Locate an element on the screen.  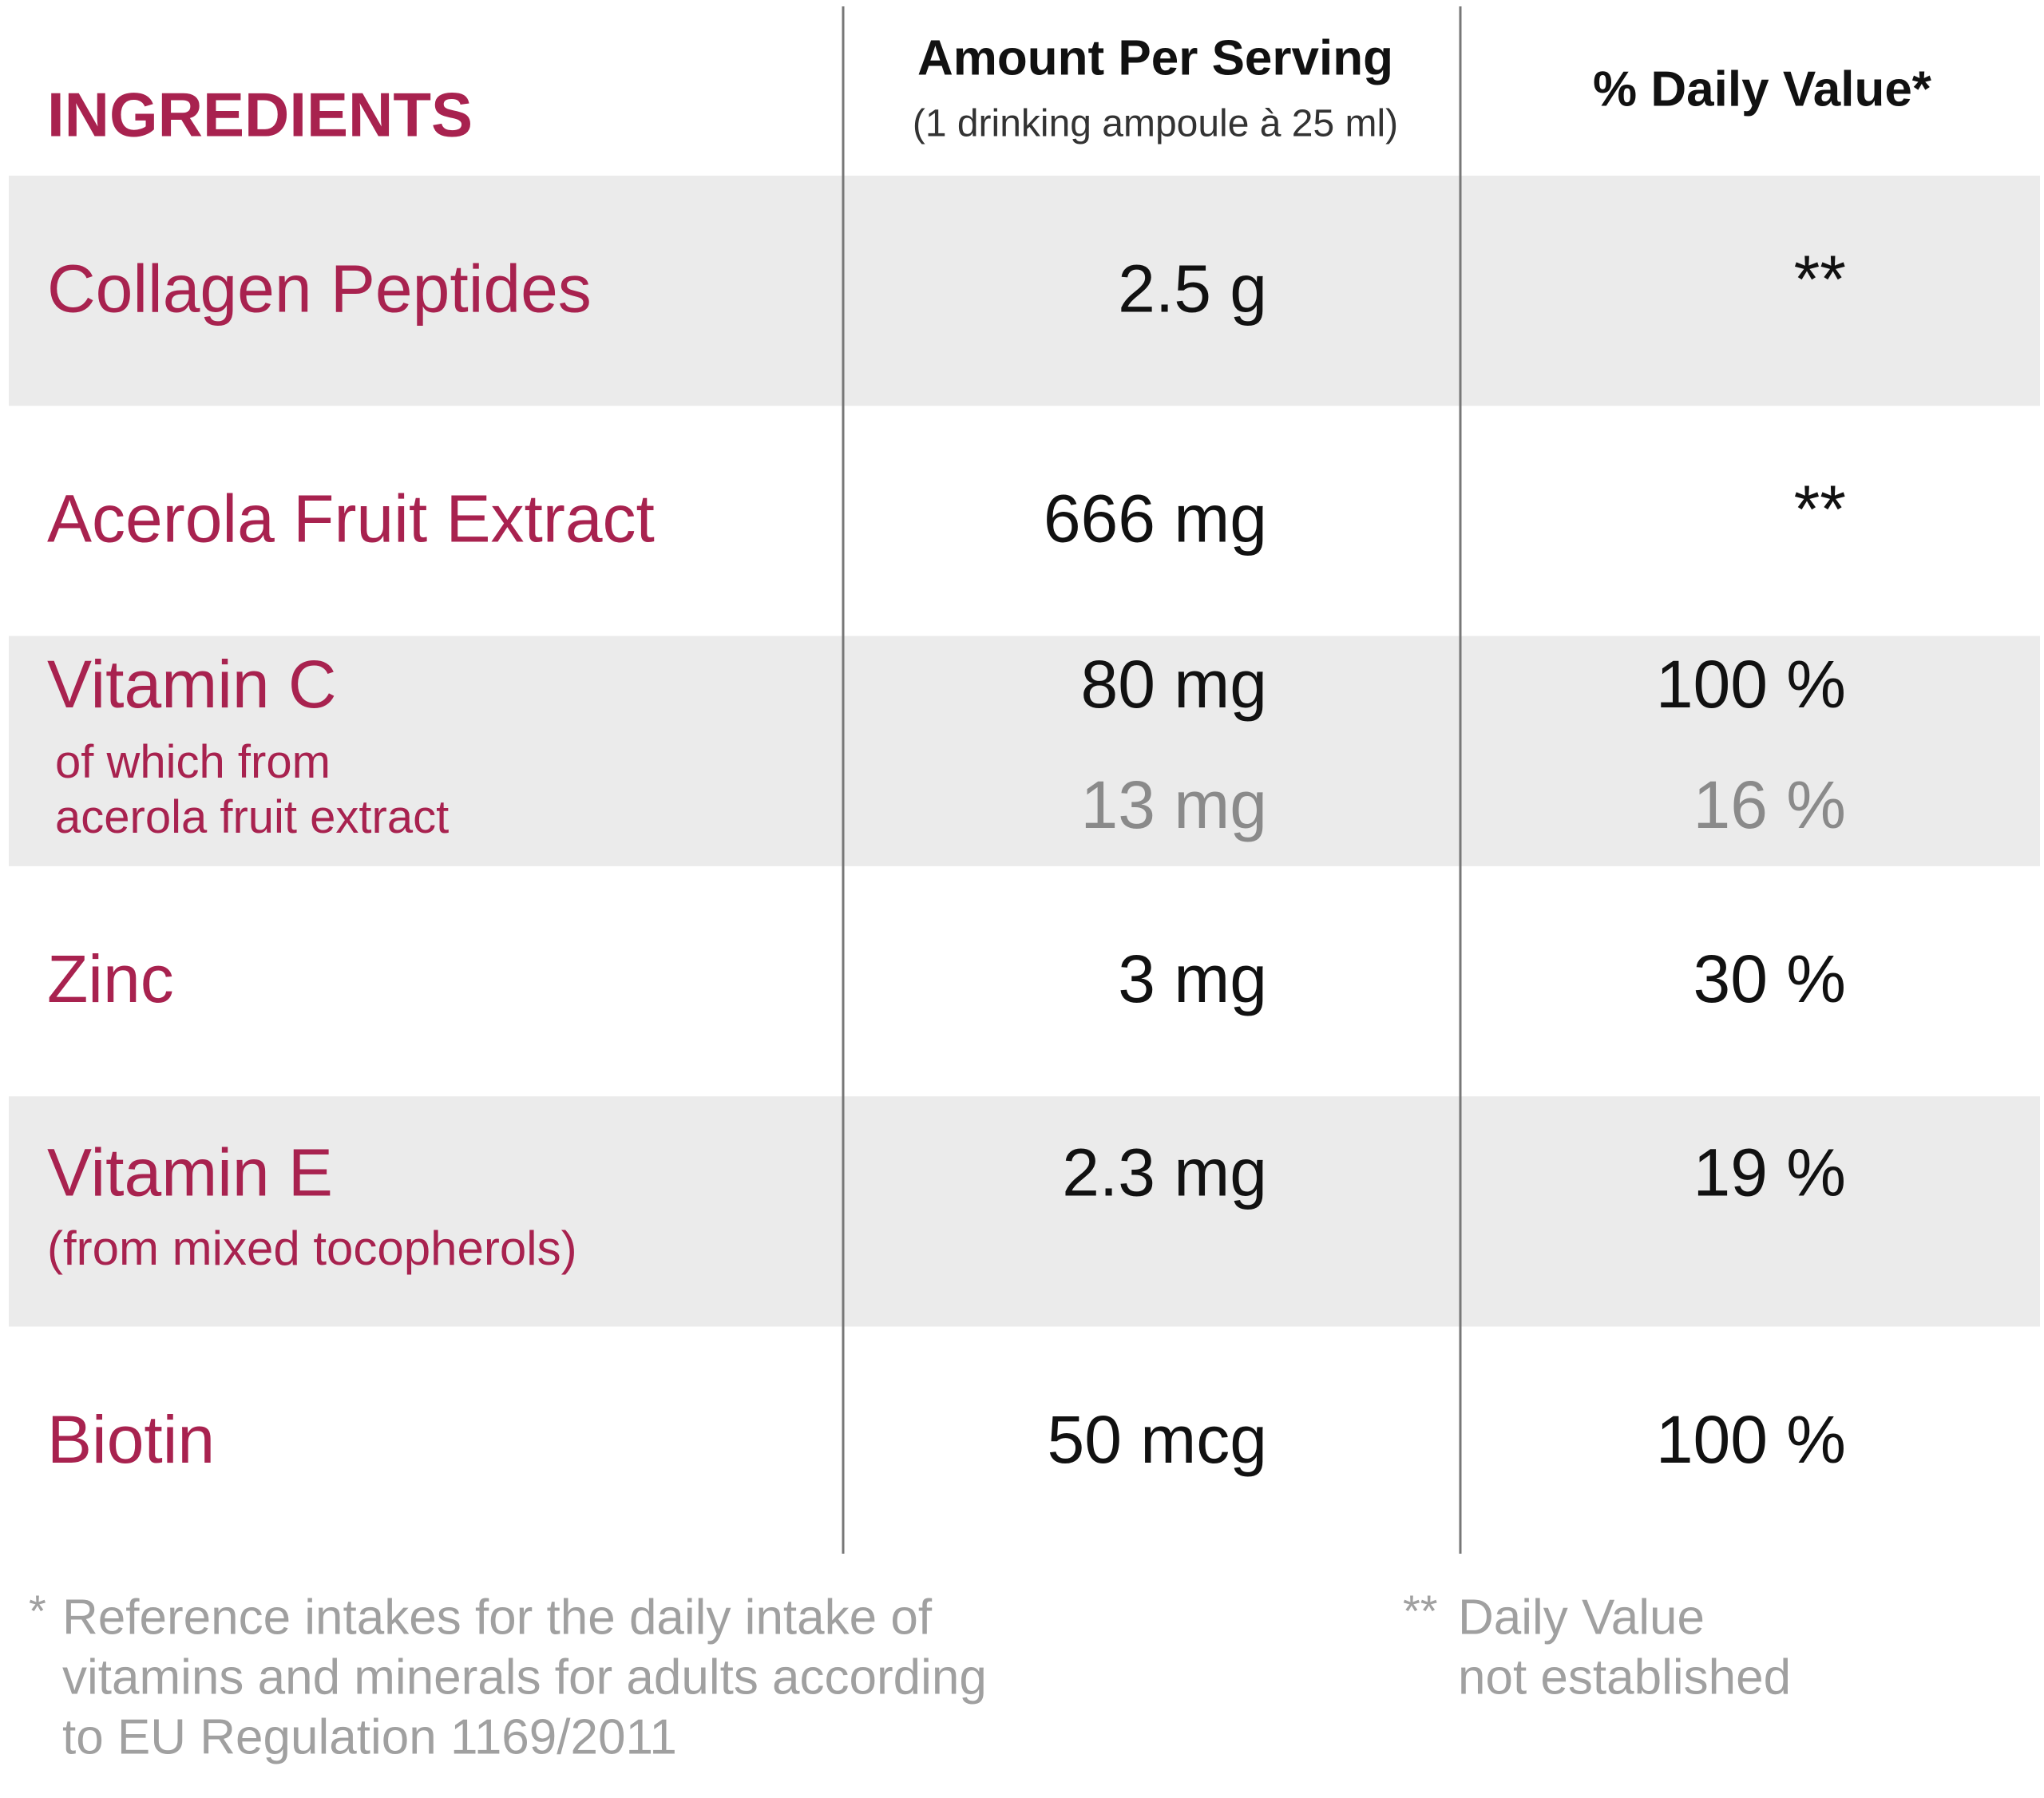
amount: 2.5 g is located at coordinates (1192, 288).